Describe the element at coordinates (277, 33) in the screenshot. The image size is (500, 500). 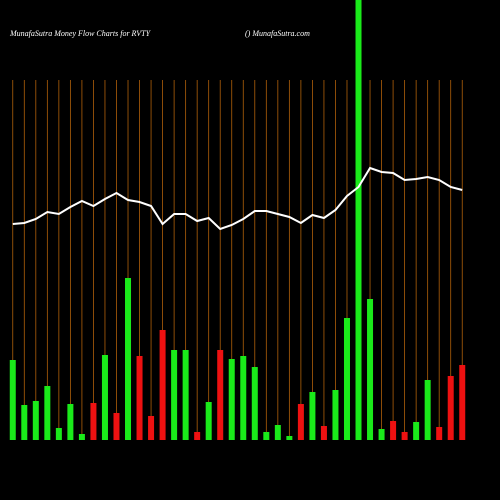
I see `chart-subtitle: () MunafaSutra.com` at that location.